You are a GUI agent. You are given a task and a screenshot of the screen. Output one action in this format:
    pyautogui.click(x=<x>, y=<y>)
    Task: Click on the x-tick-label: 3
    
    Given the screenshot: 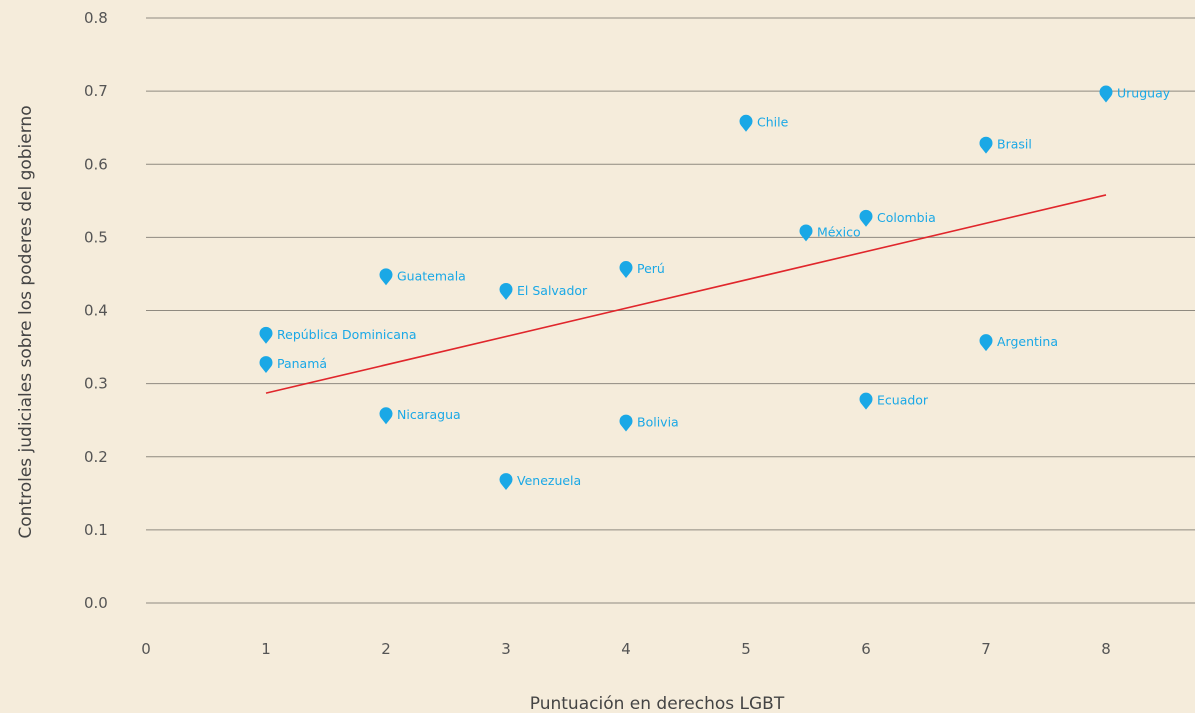 What is the action you would take?
    pyautogui.click(x=506, y=649)
    